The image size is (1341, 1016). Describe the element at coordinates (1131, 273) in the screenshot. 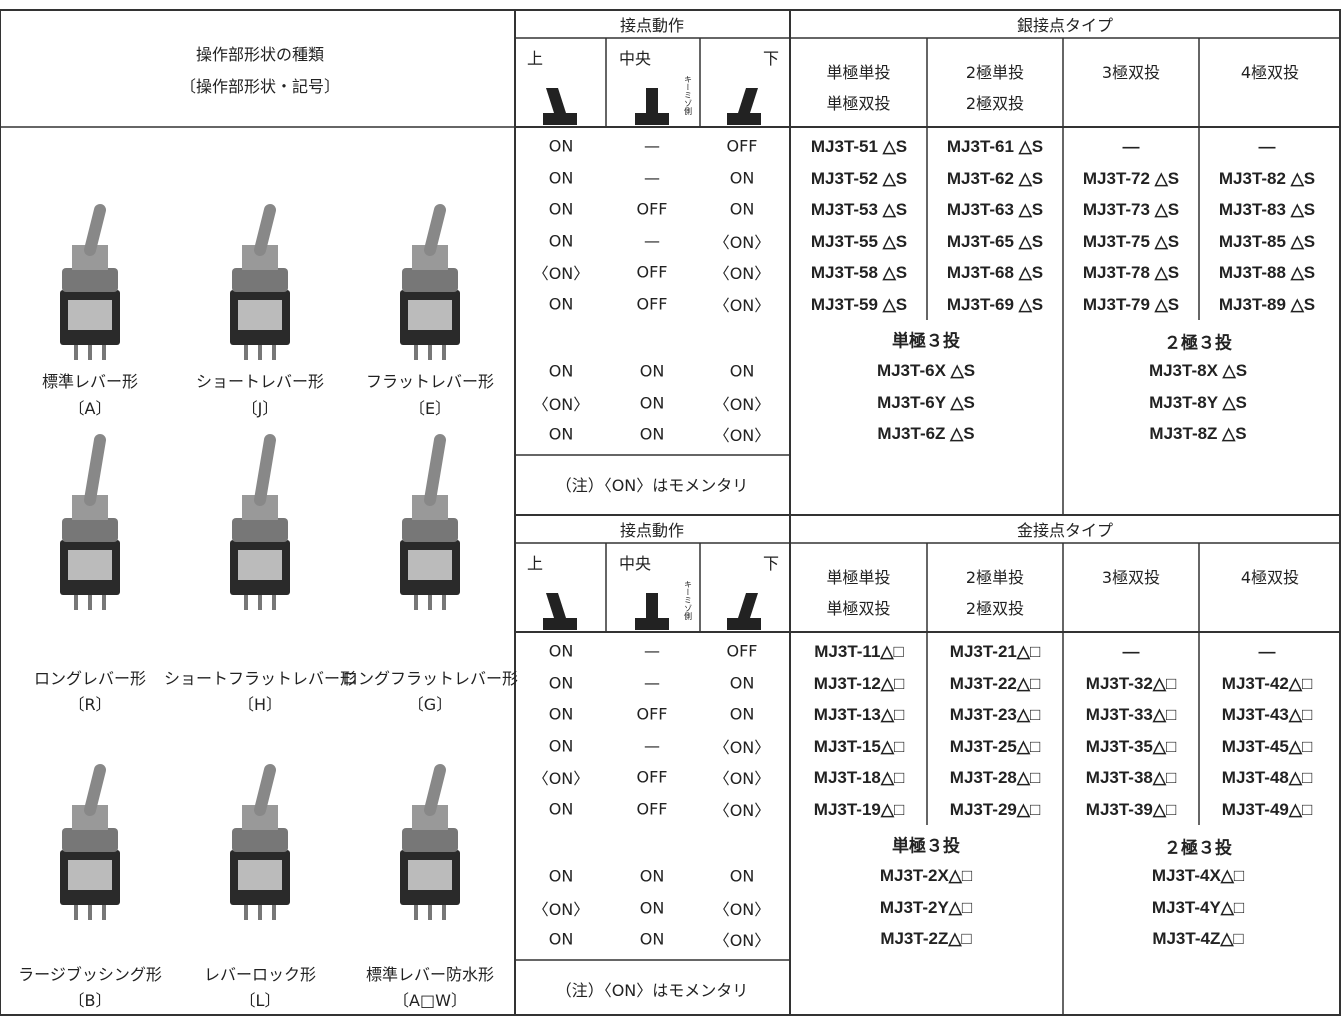

I see `model-number: MJ3T-78 △S` at that location.